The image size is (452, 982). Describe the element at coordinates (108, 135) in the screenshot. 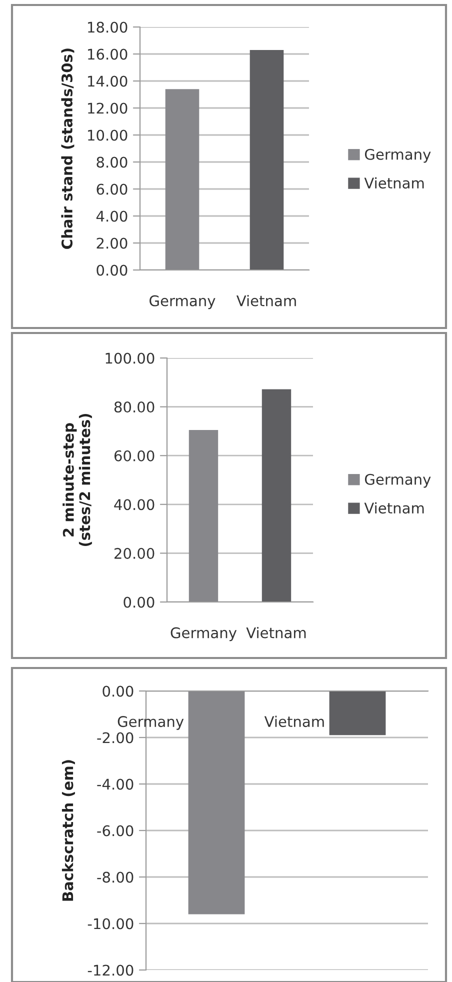

I see `y-tick-label: 10.00` at that location.